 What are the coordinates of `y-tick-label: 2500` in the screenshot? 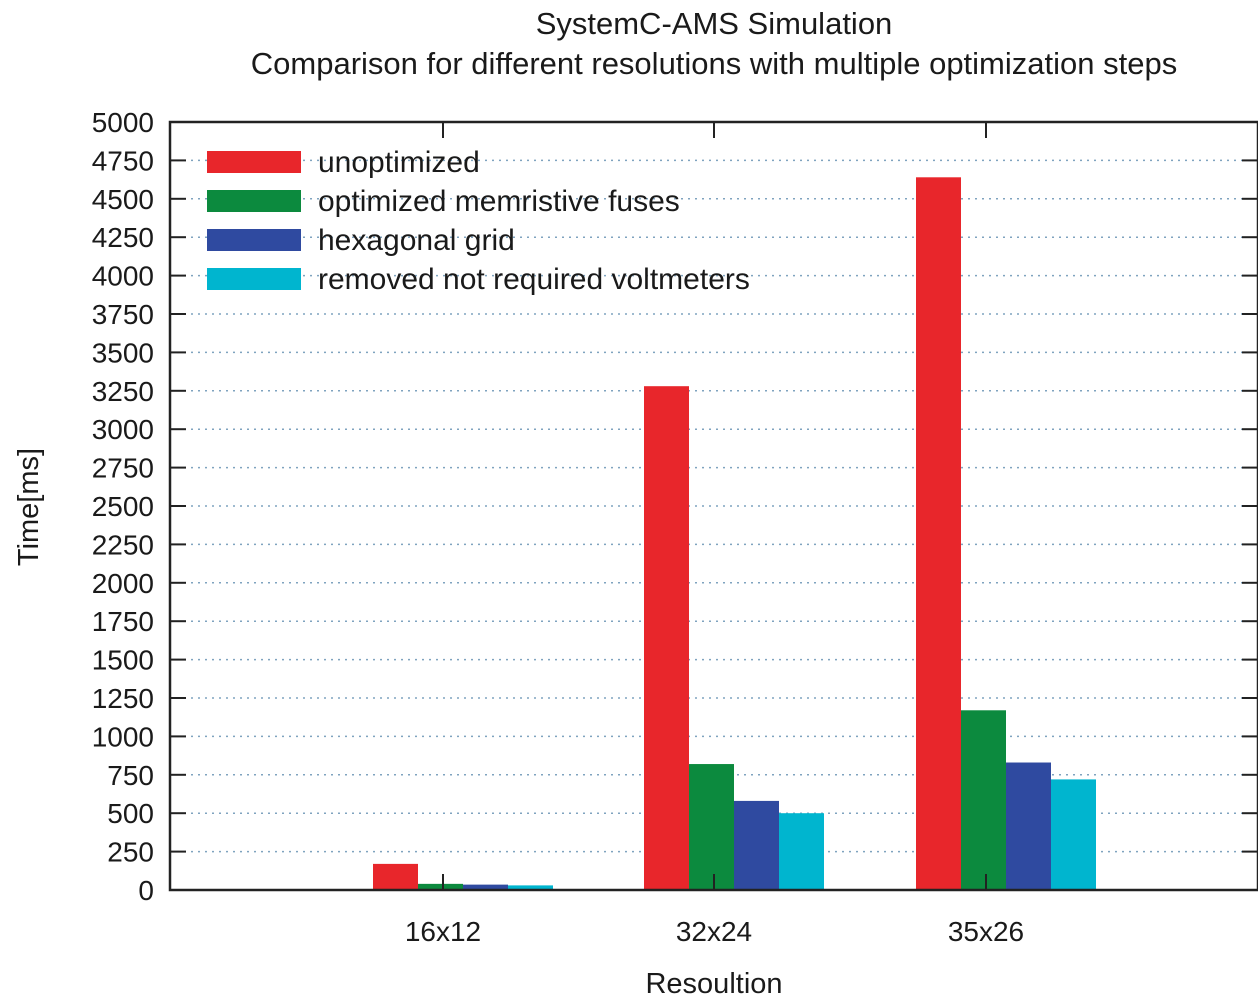 It's located at (123, 506).